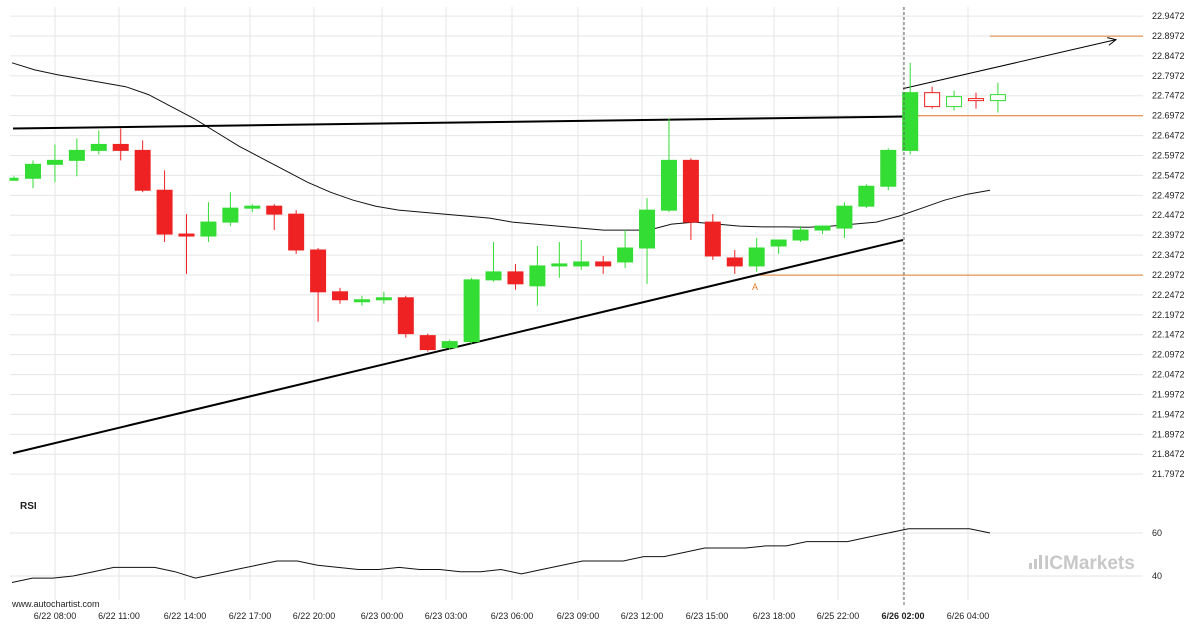 This screenshot has height=630, width=1200. Describe the element at coordinates (1168, 195) in the screenshot. I see `y-tick-label: 22.4972` at that location.